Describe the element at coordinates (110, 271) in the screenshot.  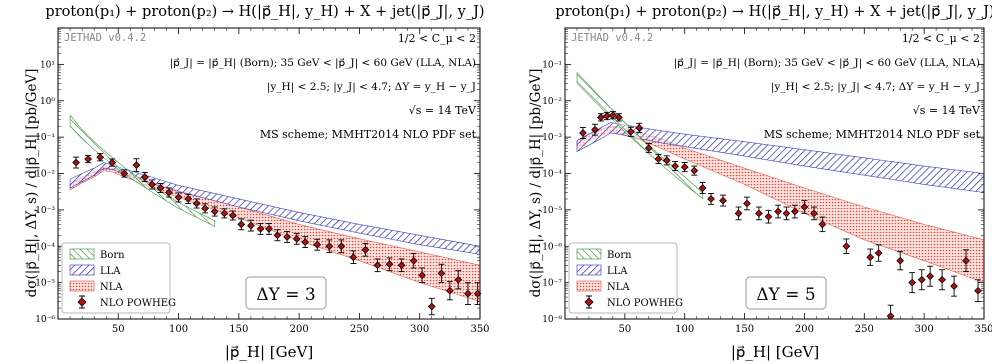
I see `legend-label-lla: LLA` at that location.